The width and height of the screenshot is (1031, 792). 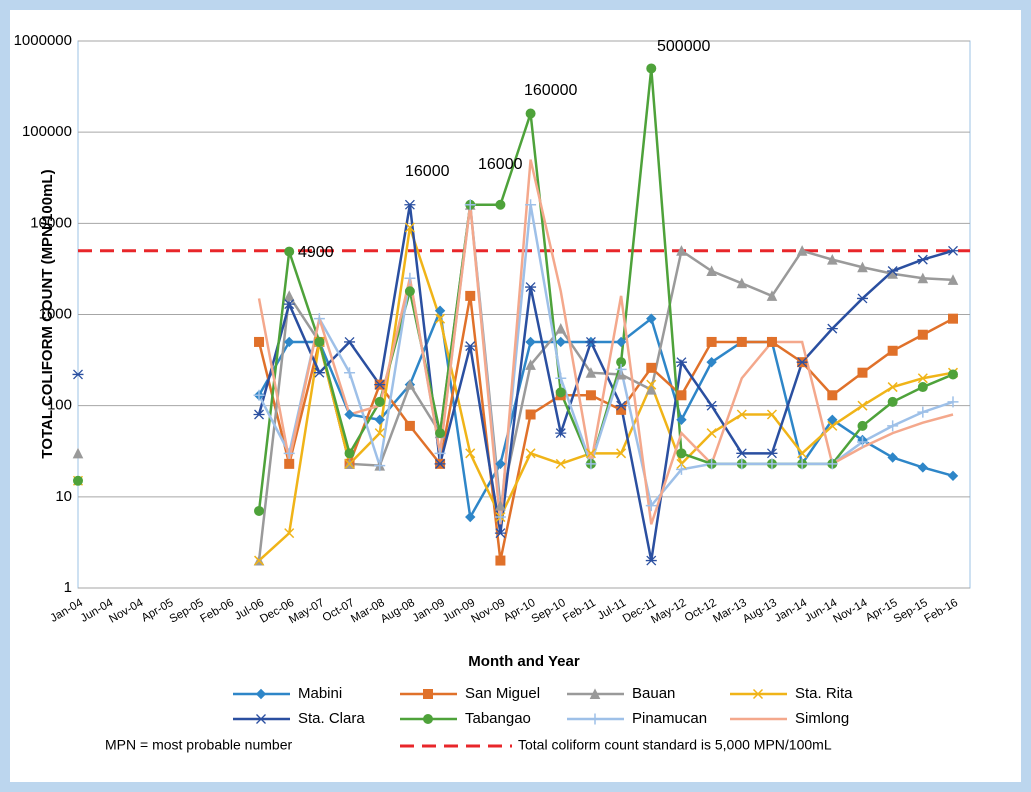 What do you see at coordinates (47, 313) in the screenshot?
I see `y-axis-label: TOTAL COLIFORM COUNT (MPN/100mL)` at bounding box center [47, 313].